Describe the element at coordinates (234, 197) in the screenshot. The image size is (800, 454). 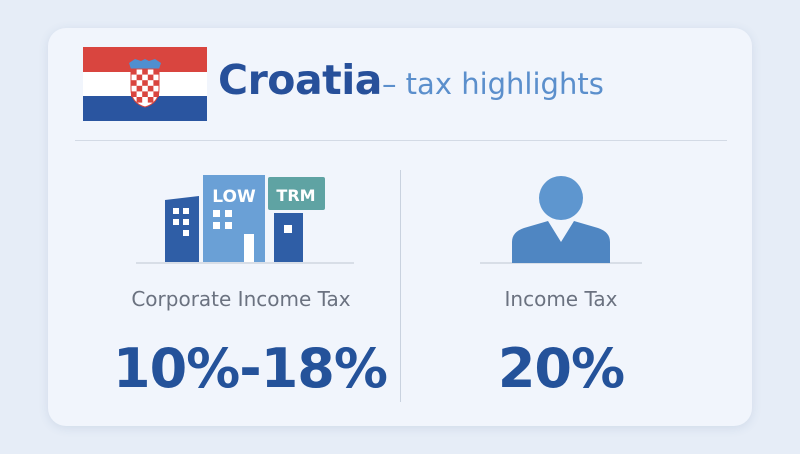
I see `low-badge: LOW` at that location.